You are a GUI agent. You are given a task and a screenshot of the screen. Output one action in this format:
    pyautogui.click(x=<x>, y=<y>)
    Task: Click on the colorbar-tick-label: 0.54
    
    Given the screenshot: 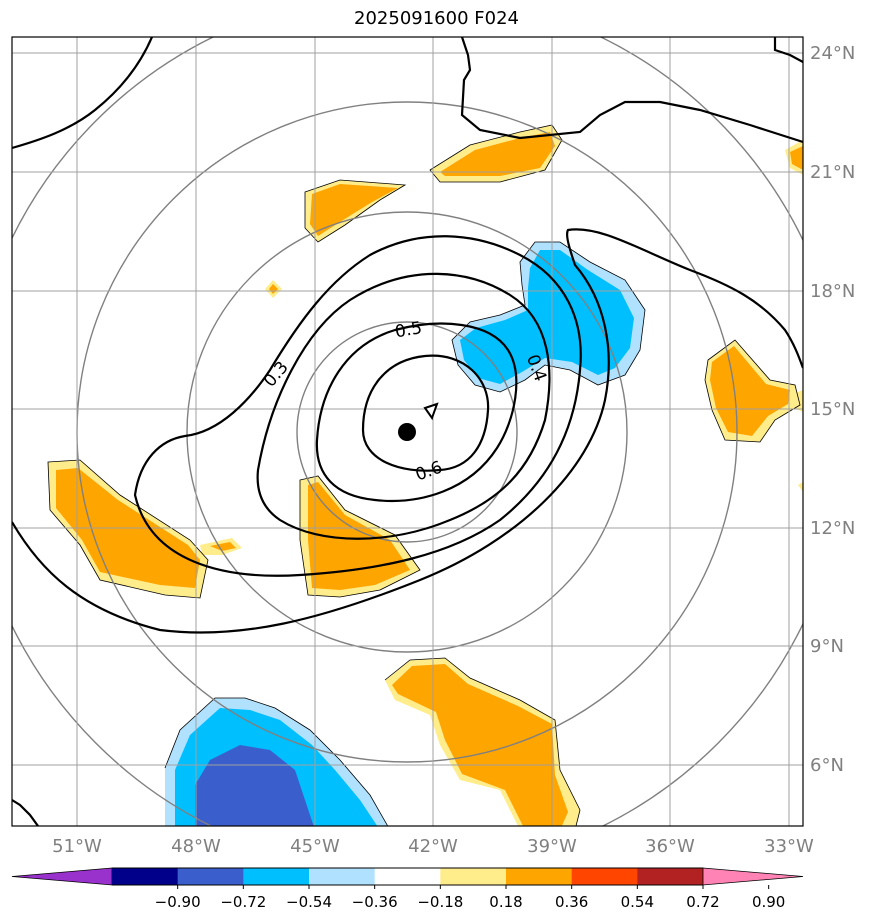 What is the action you would take?
    pyautogui.click(x=637, y=902)
    